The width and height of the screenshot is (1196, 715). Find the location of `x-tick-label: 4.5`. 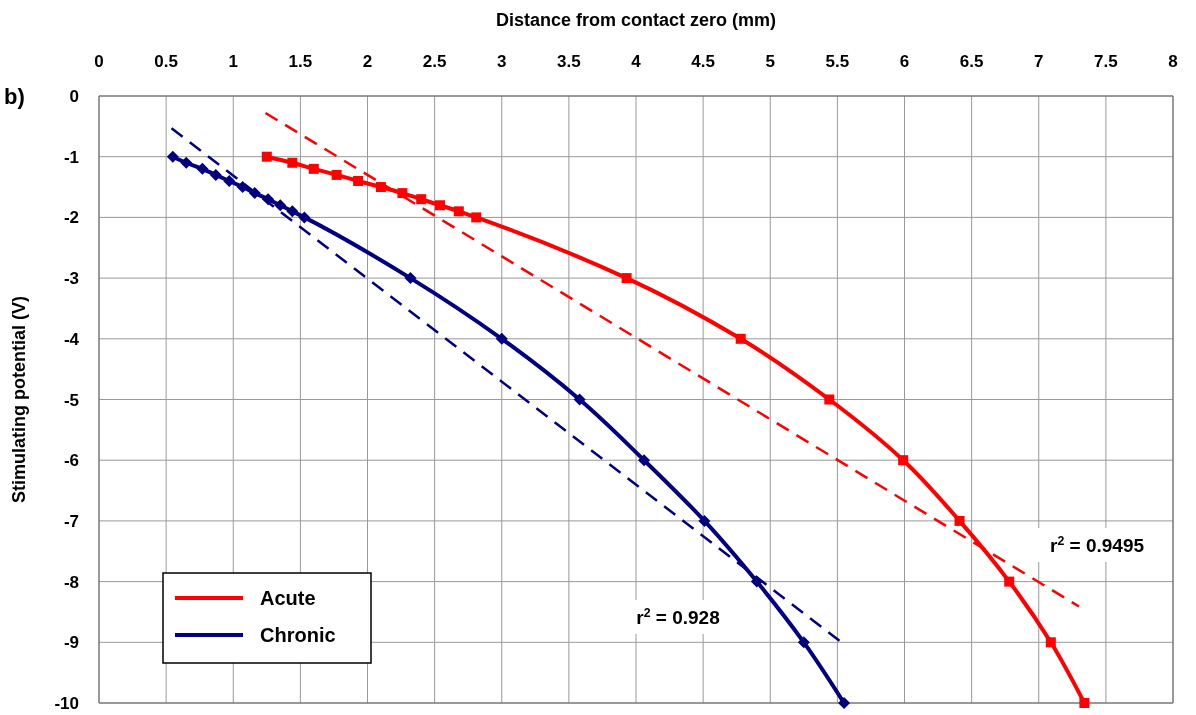

x-tick-label: 4.5 is located at coordinates (703, 61).